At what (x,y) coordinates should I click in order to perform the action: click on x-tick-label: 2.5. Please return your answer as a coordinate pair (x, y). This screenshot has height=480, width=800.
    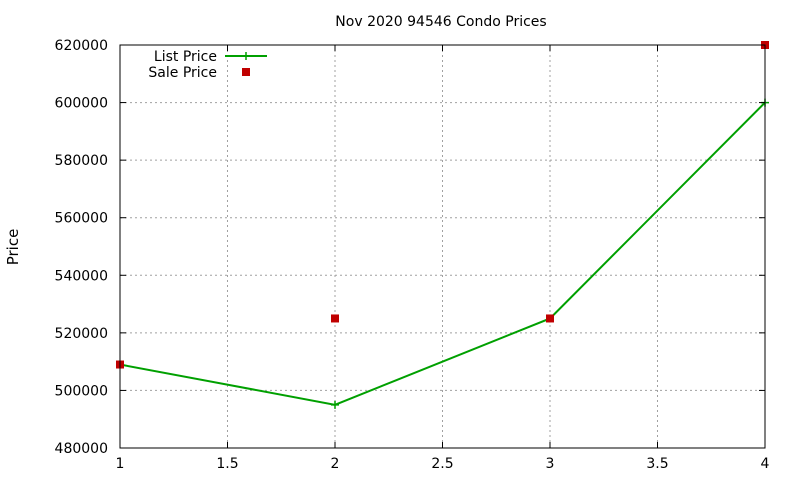
    Looking at the image, I should click on (442, 464).